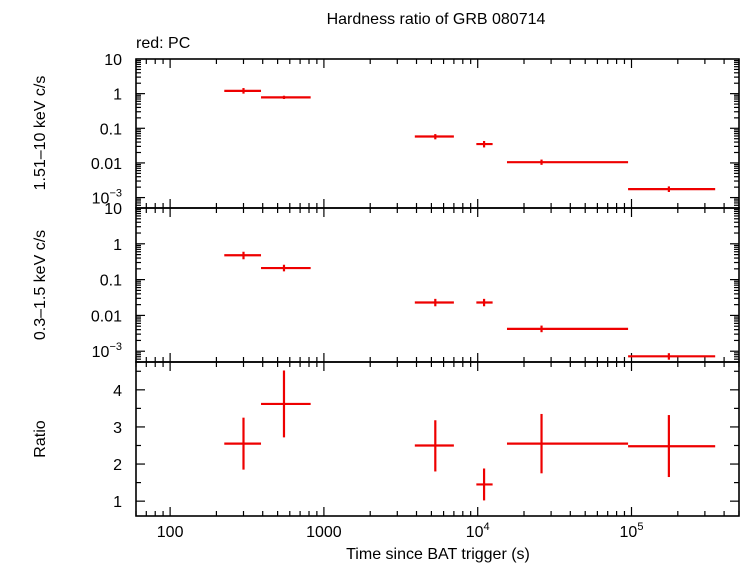 The image size is (742, 566). What do you see at coordinates (40, 438) in the screenshot?
I see `y-axis-label: Ratio` at bounding box center [40, 438].